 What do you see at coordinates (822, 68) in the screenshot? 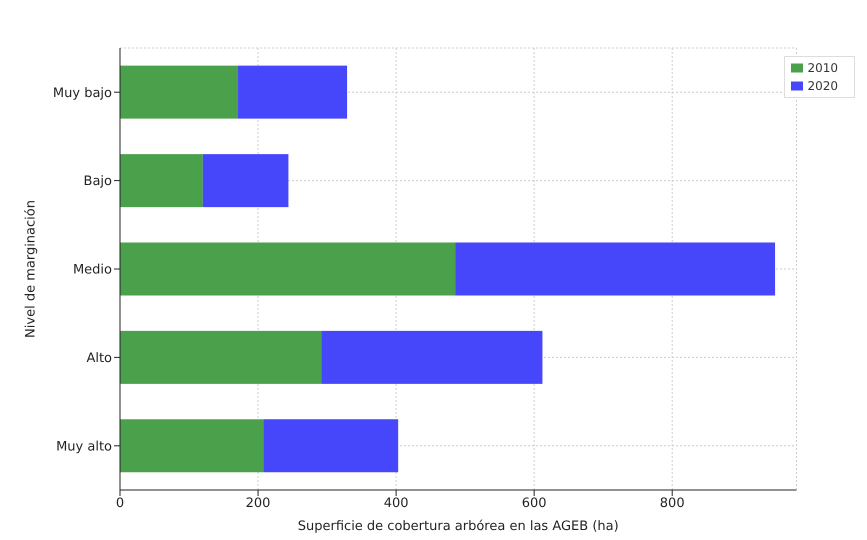
I see `legend-label: 2010` at bounding box center [822, 68].